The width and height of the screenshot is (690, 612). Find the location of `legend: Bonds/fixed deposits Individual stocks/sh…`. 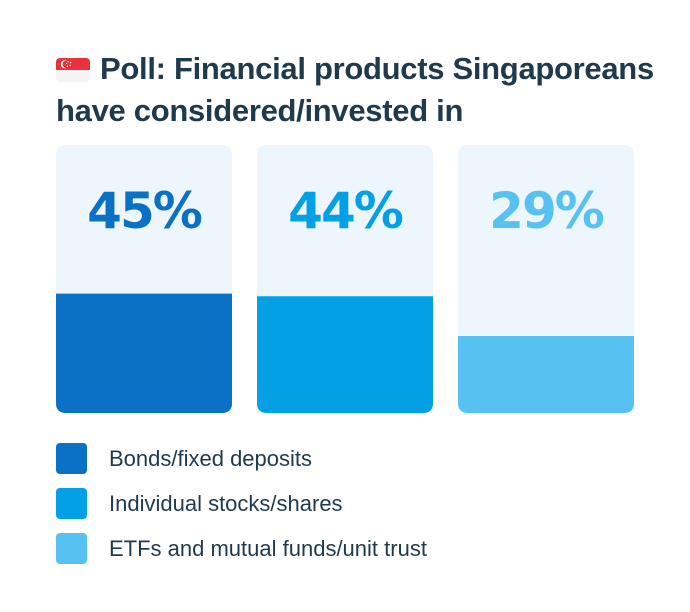

legend: Bonds/fixed deposits Individual stocks/sh… is located at coordinates (241, 503).